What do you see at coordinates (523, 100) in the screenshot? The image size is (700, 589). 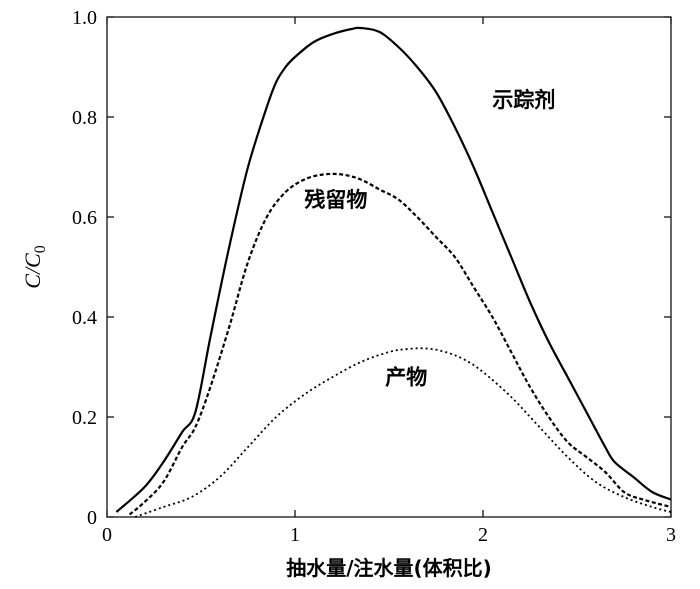 I see `series-annotation: 示踪剂` at bounding box center [523, 100].